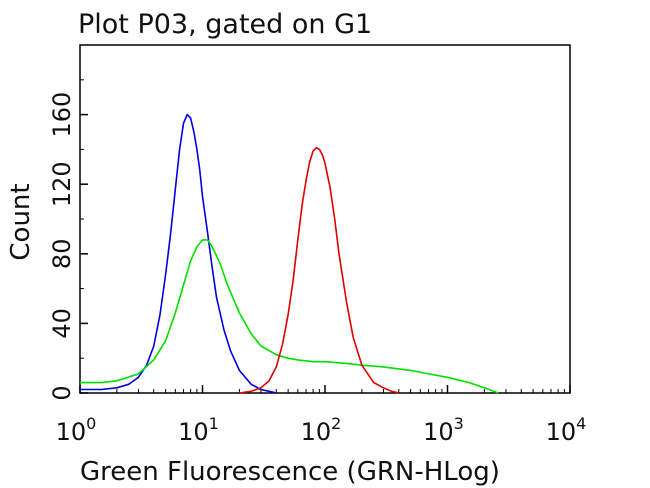  Describe the element at coordinates (62, 392) in the screenshot. I see `y-tick-label: 0` at that location.